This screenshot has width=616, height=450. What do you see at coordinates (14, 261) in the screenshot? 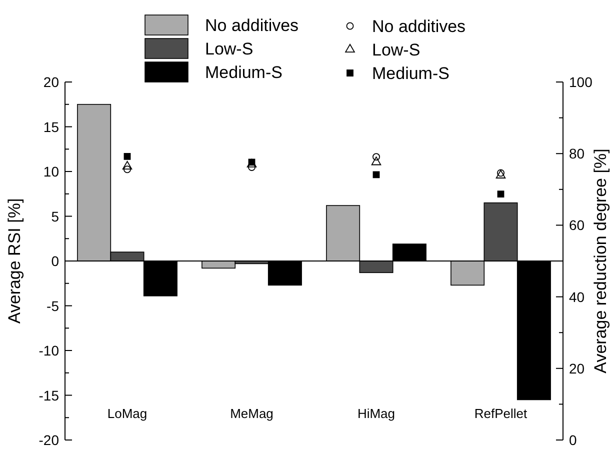
I see `y-axis-title: Average RSI [%]` at bounding box center [14, 261].